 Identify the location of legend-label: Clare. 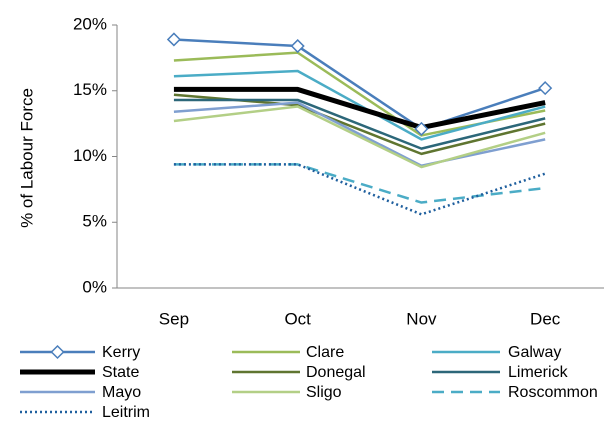
(325, 352).